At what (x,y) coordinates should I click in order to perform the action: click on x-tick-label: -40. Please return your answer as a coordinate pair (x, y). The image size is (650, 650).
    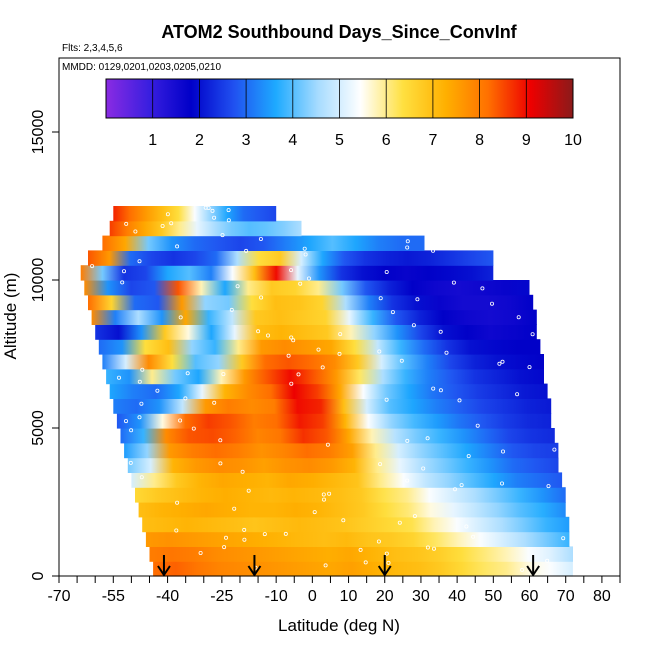
    Looking at the image, I should click on (167, 596).